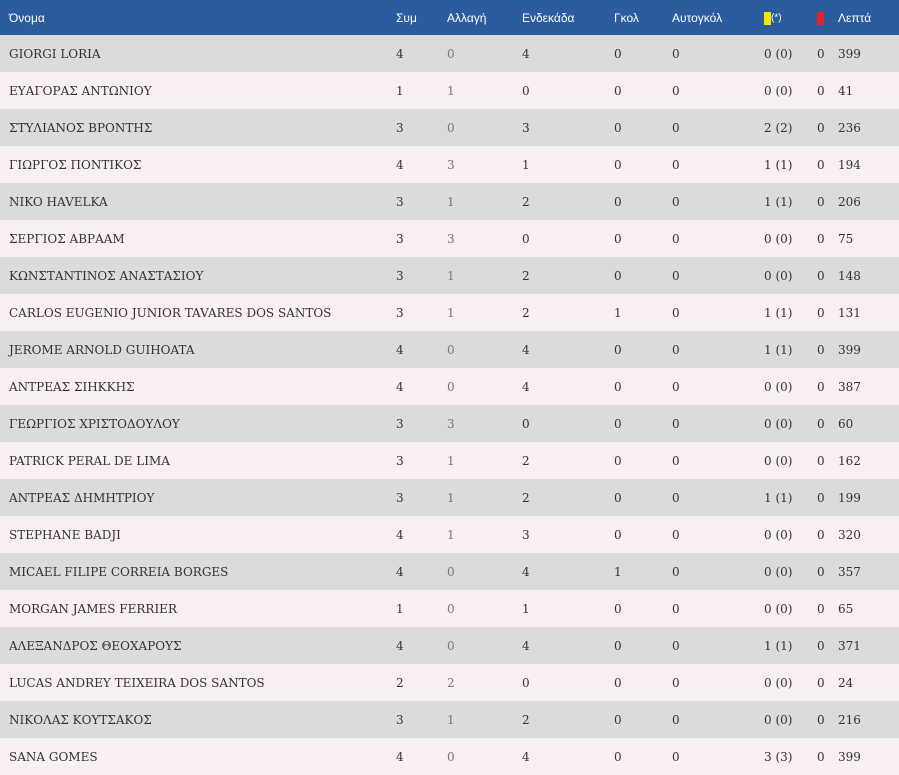 The image size is (899, 775). I want to click on column-header-appearances: Συμ, so click(406, 17).